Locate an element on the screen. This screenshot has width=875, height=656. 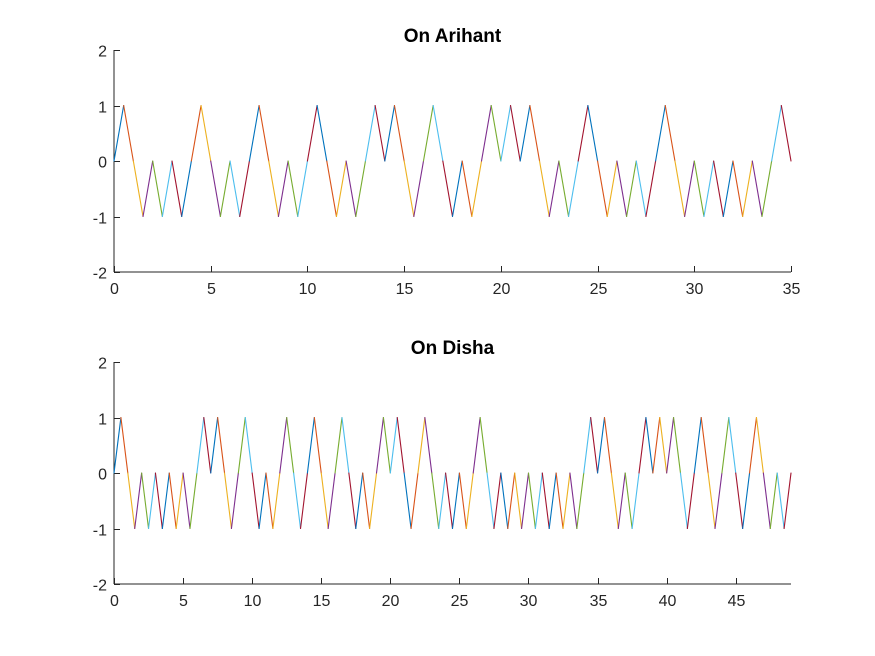
x-tick-label: 45 is located at coordinates (737, 601).